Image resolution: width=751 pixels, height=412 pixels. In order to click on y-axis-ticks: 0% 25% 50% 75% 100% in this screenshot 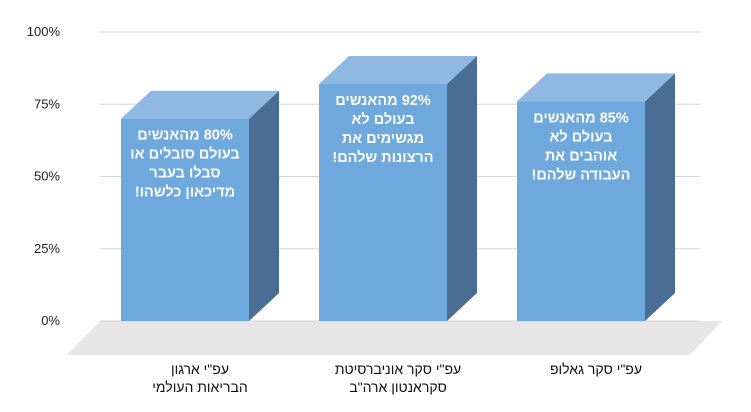, I will do `click(44, 176)`.